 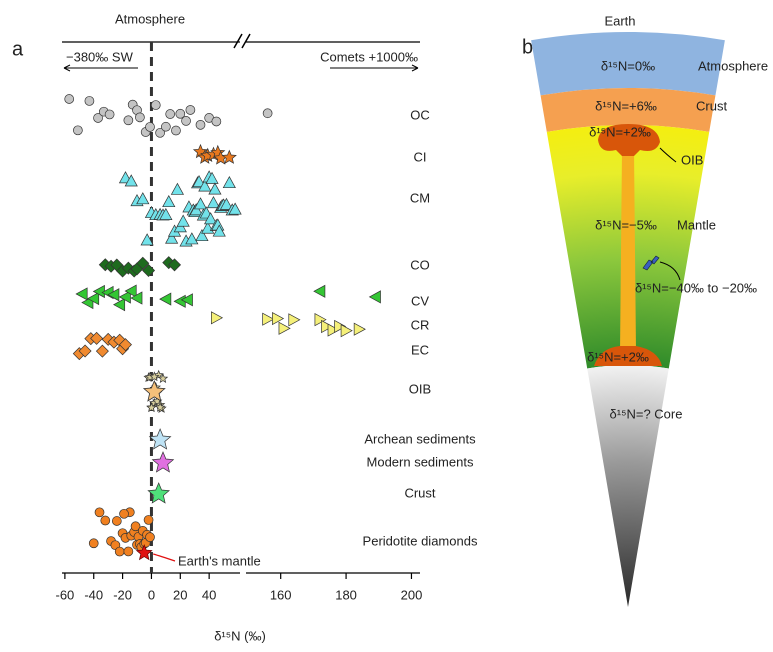 I want to click on arrow, so click(x=100, y=68).